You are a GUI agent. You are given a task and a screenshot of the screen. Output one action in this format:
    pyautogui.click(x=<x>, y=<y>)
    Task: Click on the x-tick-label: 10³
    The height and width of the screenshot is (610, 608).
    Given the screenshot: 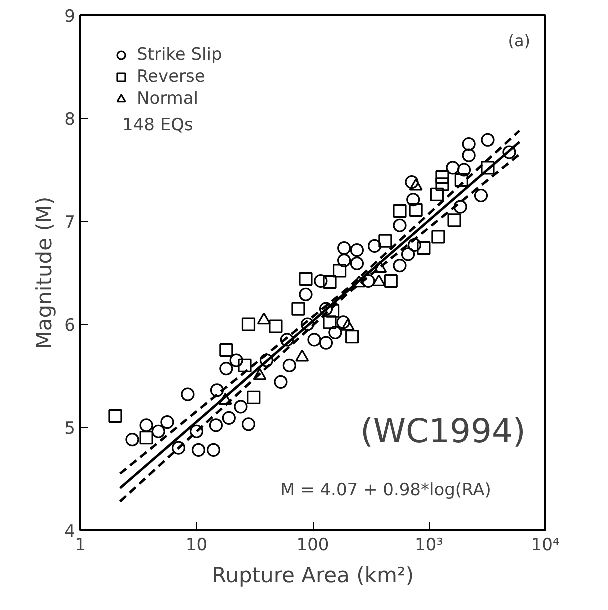 What is the action you would take?
    pyautogui.click(x=429, y=546)
    